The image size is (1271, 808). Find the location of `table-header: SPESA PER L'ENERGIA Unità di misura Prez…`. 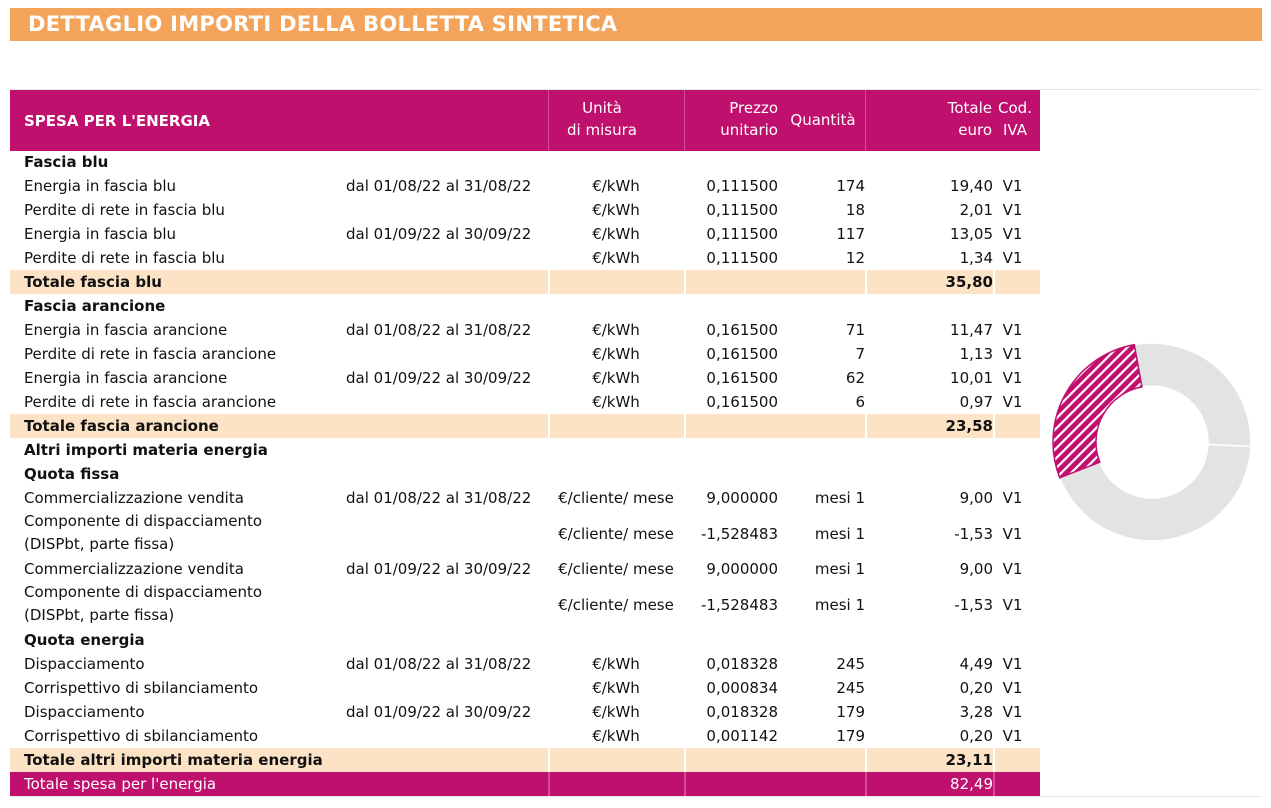

table-header: SPESA PER L'ENERGIA Unità di misura Prez… is located at coordinates (525, 120).